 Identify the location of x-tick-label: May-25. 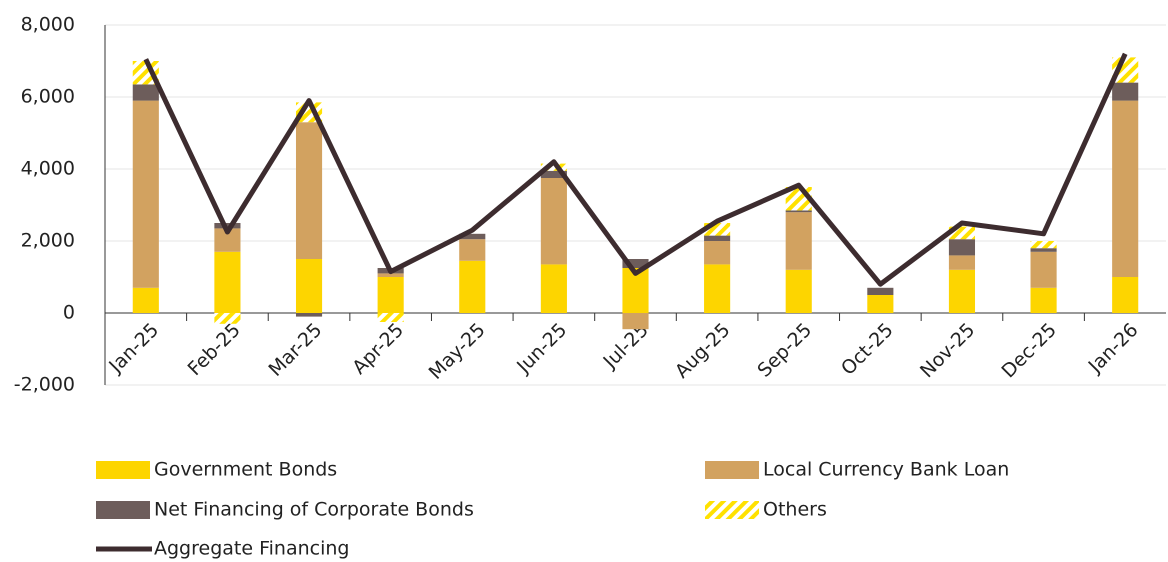
(457, 351).